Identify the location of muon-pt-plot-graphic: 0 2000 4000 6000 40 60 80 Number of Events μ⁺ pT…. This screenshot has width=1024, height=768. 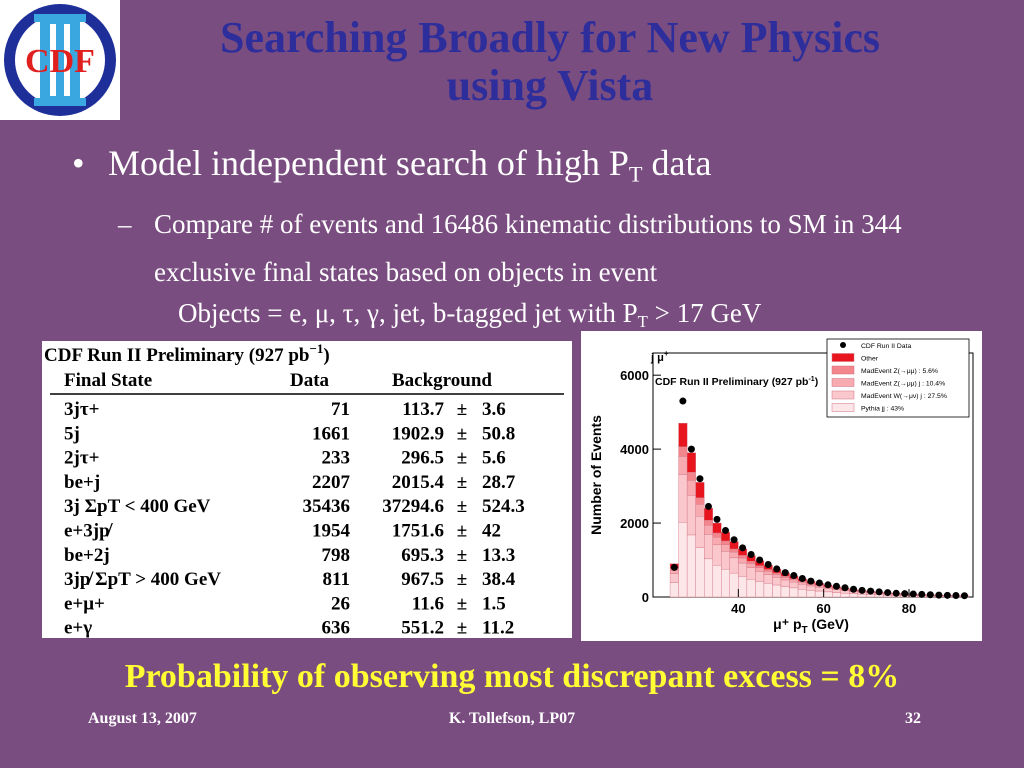
(781, 487).